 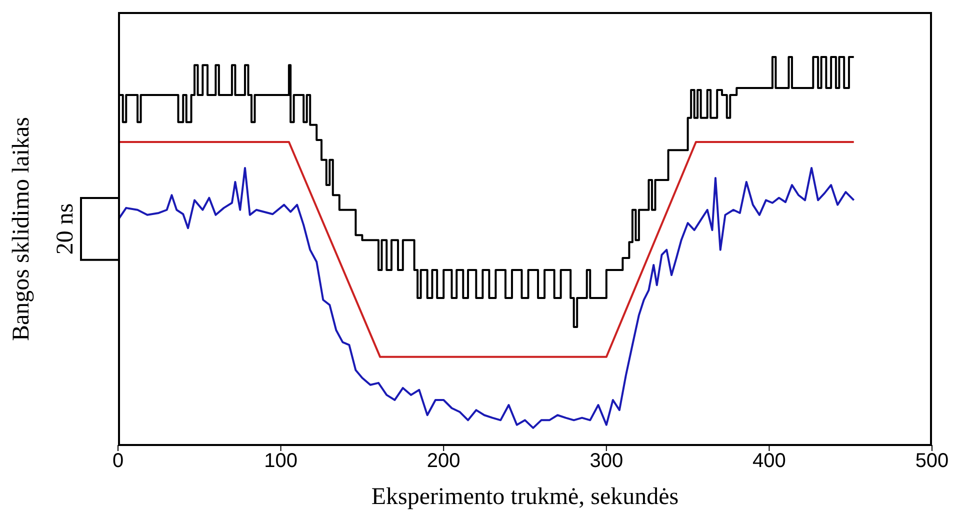 I want to click on x-tick-label: 400, so click(x=769, y=461).